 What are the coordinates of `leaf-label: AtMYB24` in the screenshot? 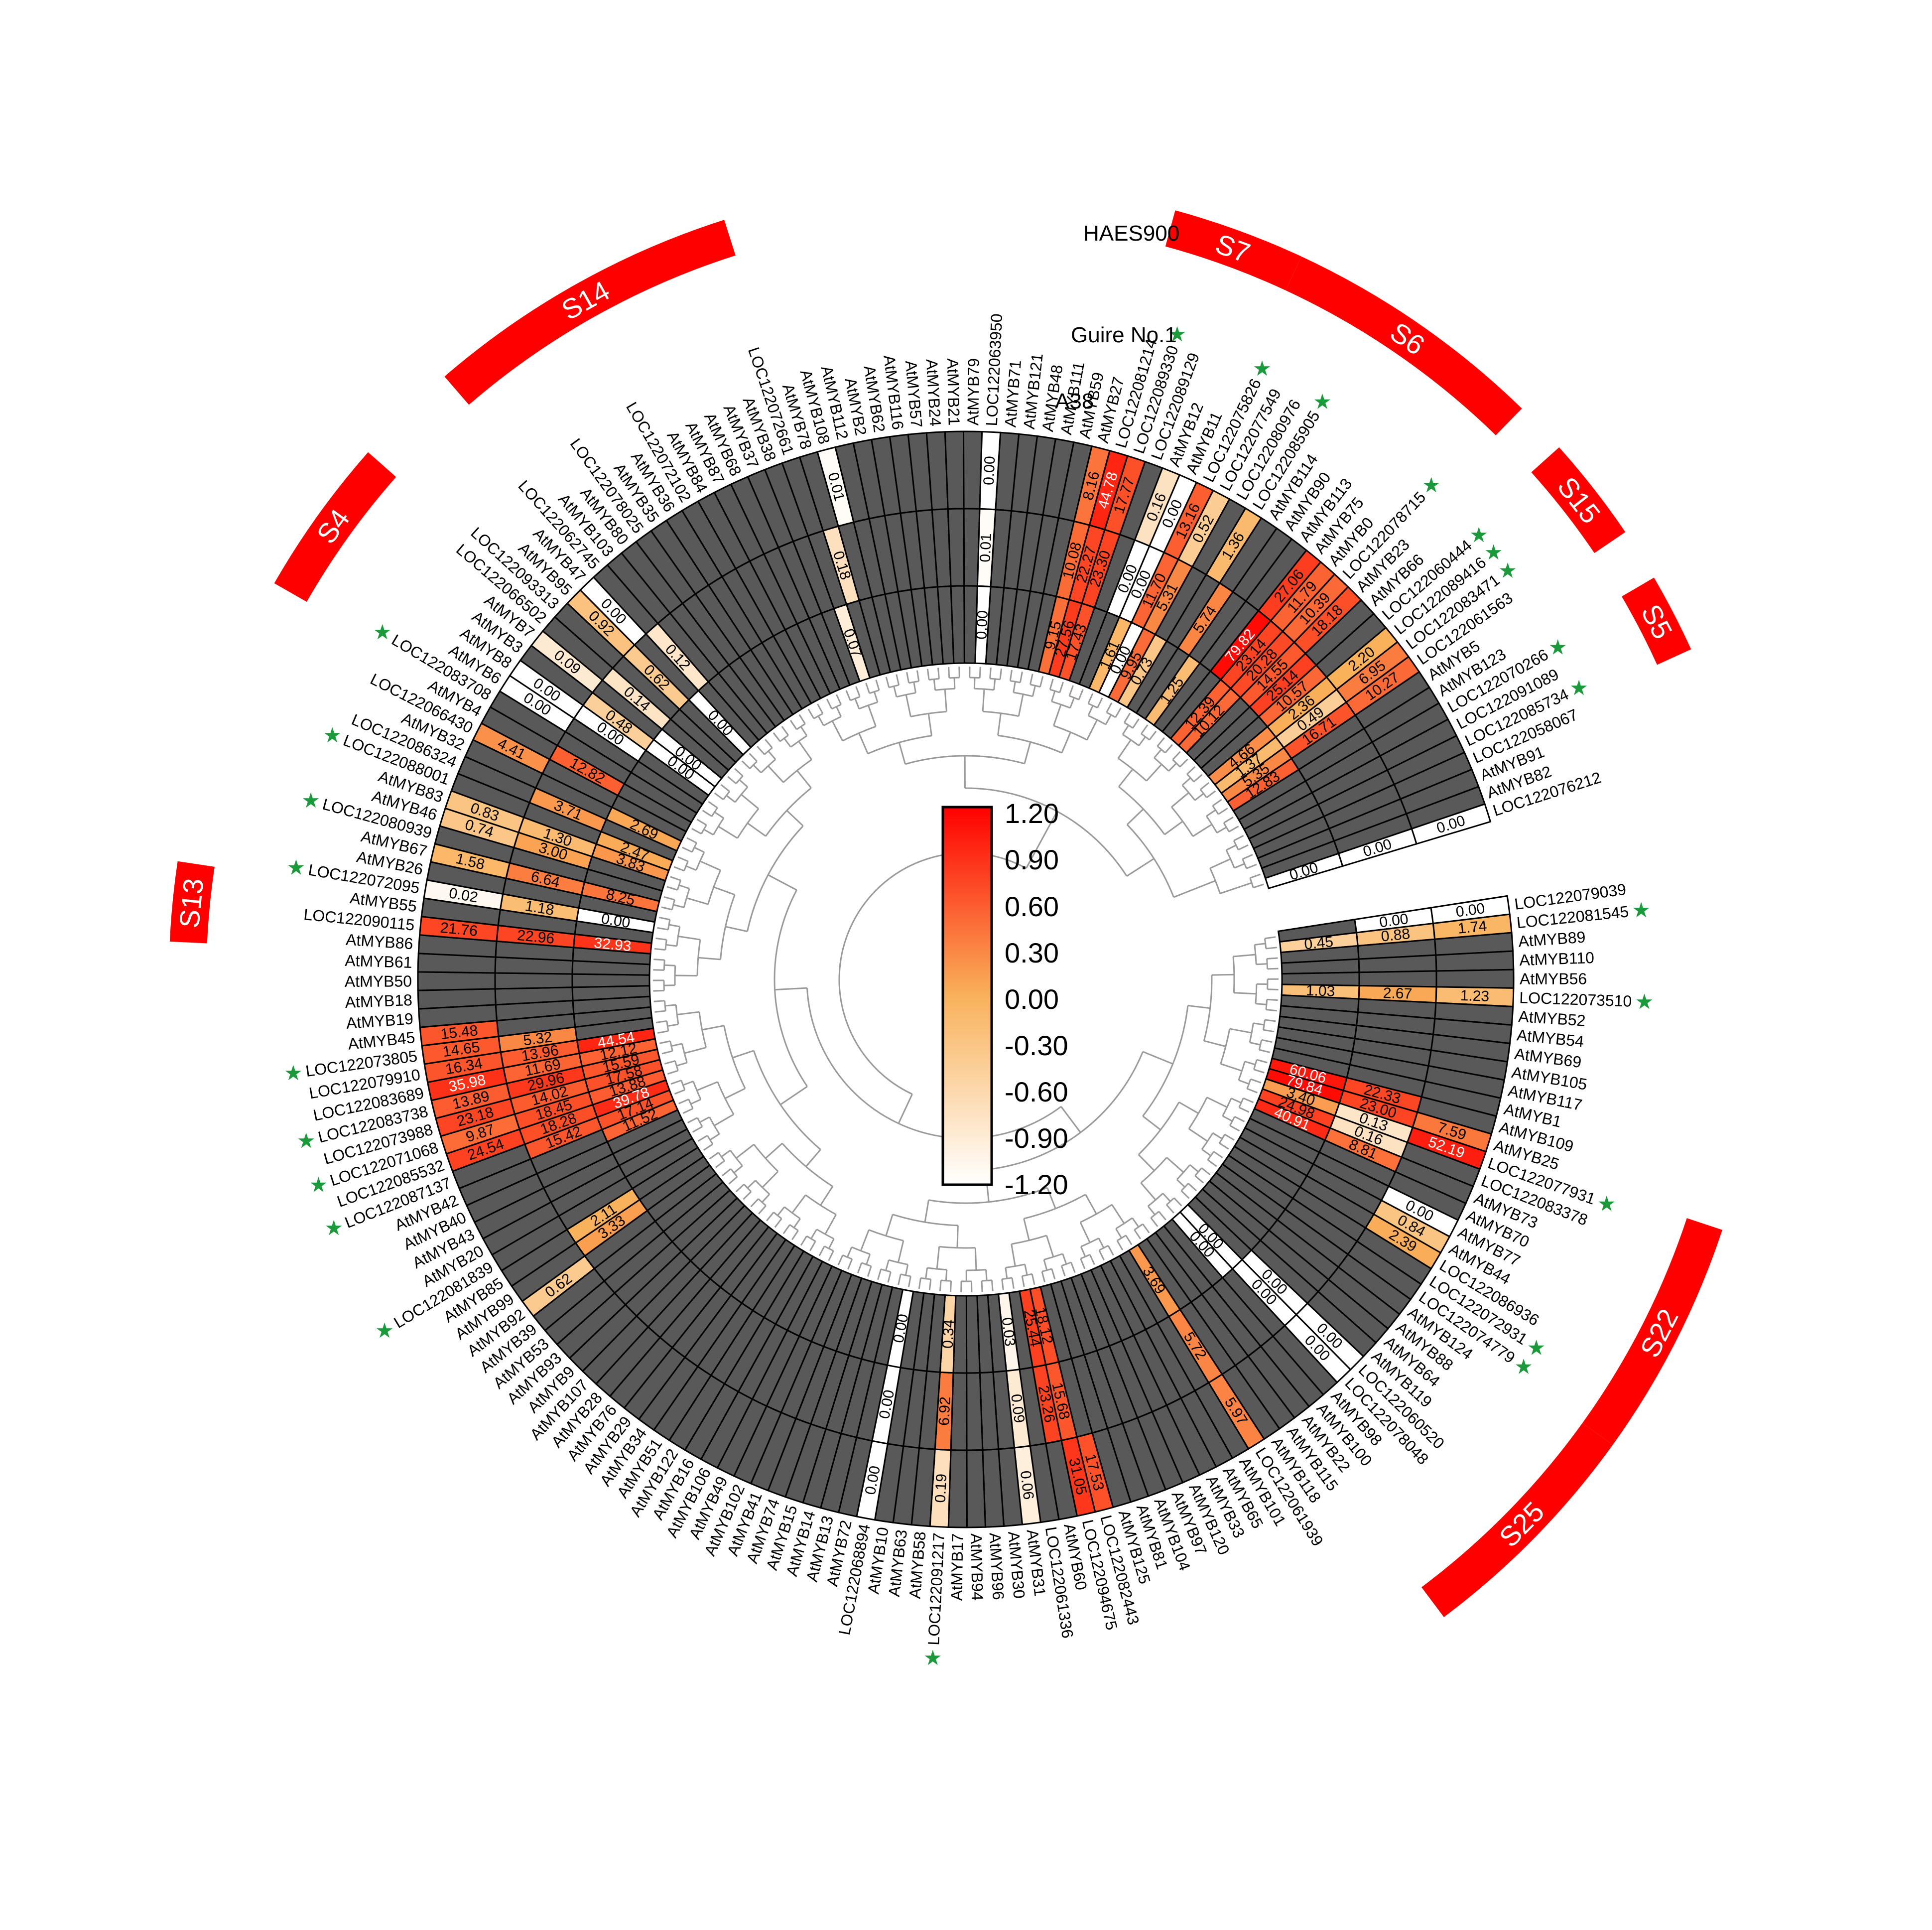 It's located at (933, 393).